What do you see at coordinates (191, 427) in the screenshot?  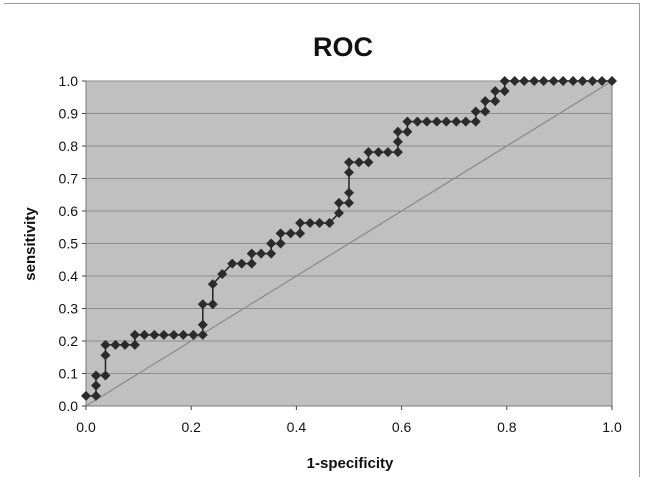 I see `x-tick-label: 0.2` at bounding box center [191, 427].